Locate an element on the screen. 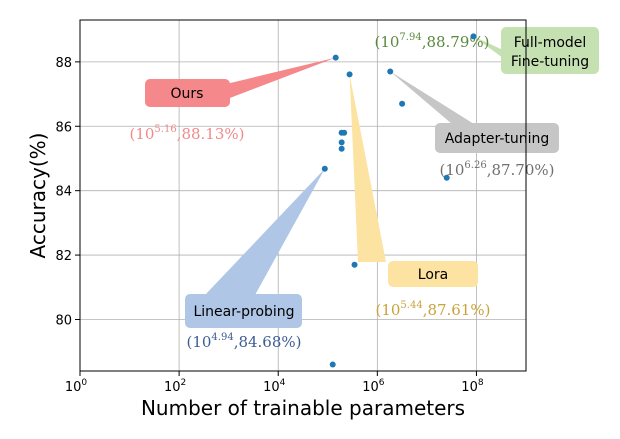 Image resolution: width=620 pixels, height=439 pixels. x-tick-exponent: 0 is located at coordinates (84, 383).